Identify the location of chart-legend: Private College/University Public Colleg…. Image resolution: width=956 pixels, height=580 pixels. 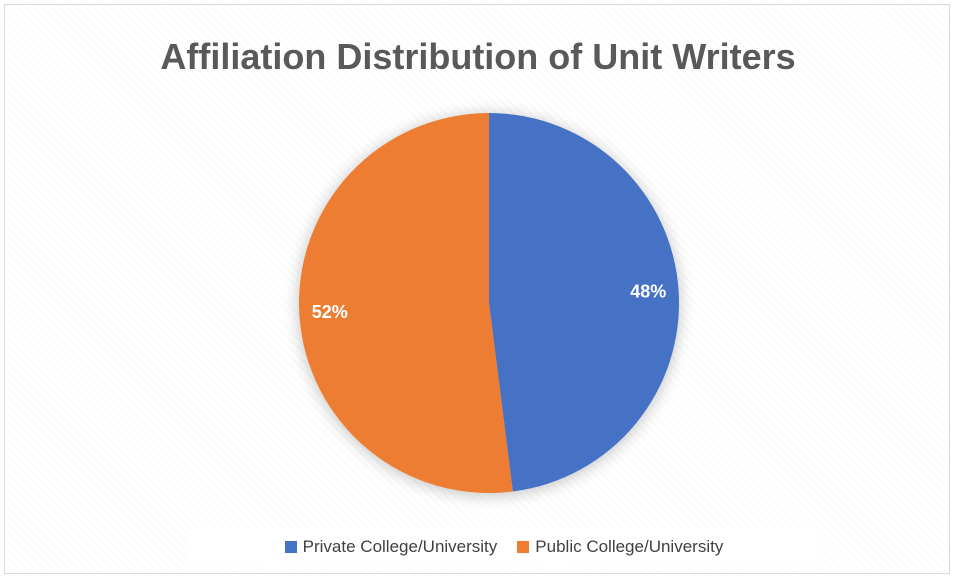
(504, 547).